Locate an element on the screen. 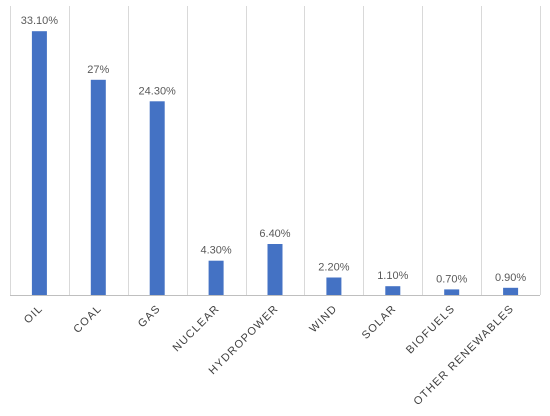 The width and height of the screenshot is (550, 416). data-label-nuclear: 4.30% is located at coordinates (215, 251).